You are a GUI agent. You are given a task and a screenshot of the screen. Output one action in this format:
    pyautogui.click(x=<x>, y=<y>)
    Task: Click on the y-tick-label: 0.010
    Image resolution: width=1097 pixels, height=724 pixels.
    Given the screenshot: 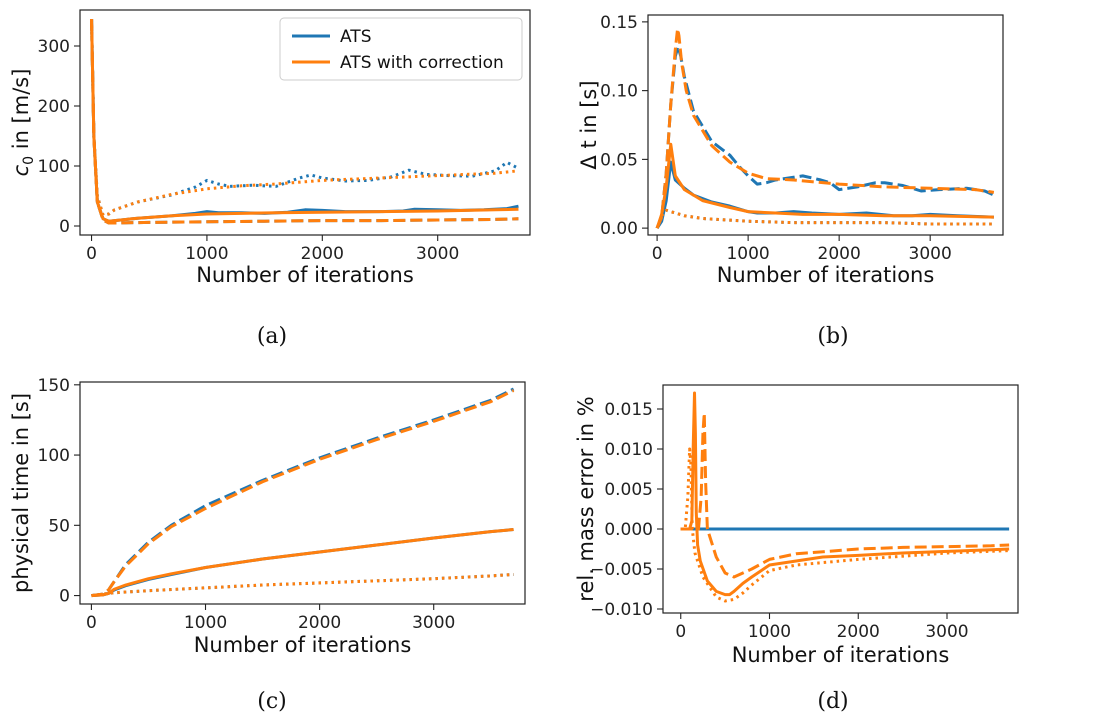 What is the action you would take?
    pyautogui.click(x=628, y=450)
    